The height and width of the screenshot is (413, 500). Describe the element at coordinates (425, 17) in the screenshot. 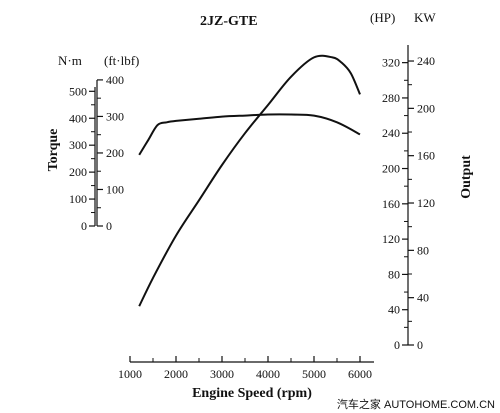

I see `kw-unit-label: KW` at that location.